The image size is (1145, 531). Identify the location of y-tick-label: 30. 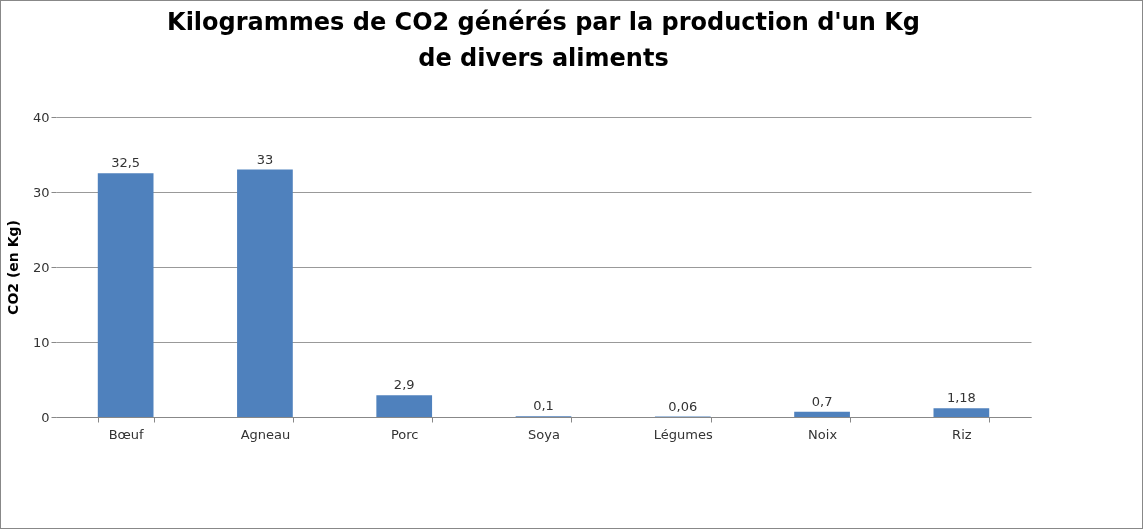
(41, 192).